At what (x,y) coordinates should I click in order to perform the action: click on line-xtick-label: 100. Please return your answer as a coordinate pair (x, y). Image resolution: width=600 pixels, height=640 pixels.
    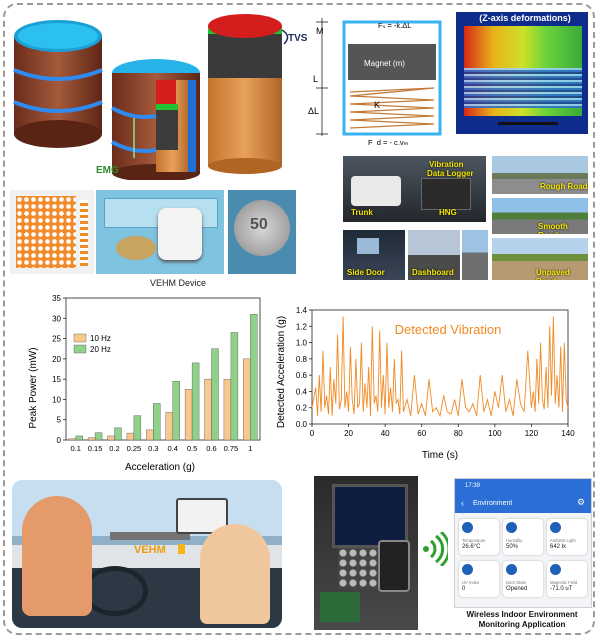
    Looking at the image, I should click on (495, 433).